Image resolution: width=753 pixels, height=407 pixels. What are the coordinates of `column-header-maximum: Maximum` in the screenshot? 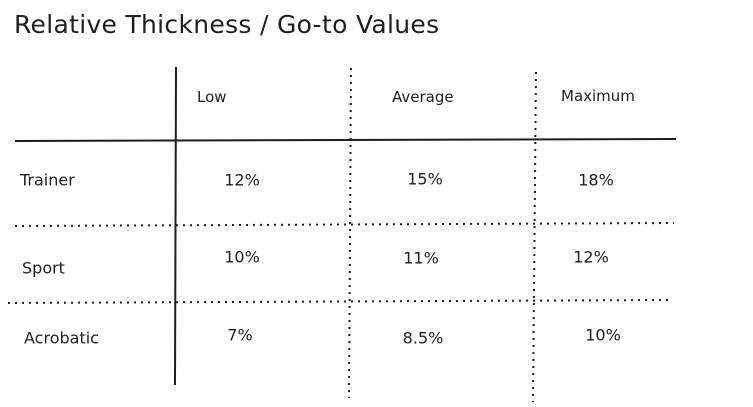 It's located at (598, 96).